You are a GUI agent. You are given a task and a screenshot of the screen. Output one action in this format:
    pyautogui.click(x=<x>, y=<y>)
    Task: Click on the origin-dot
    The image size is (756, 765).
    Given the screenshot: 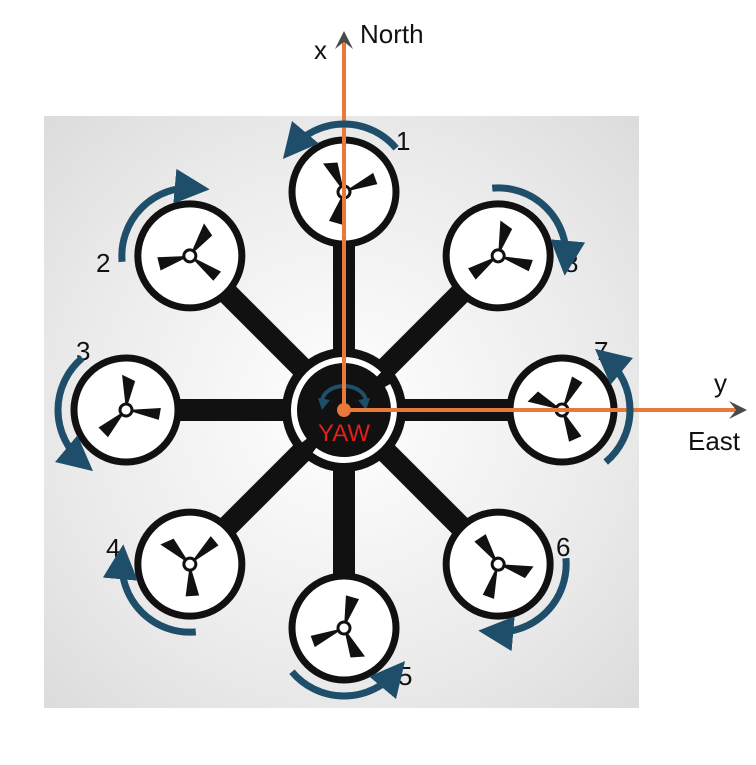 What is the action you would take?
    pyautogui.click(x=344, y=410)
    